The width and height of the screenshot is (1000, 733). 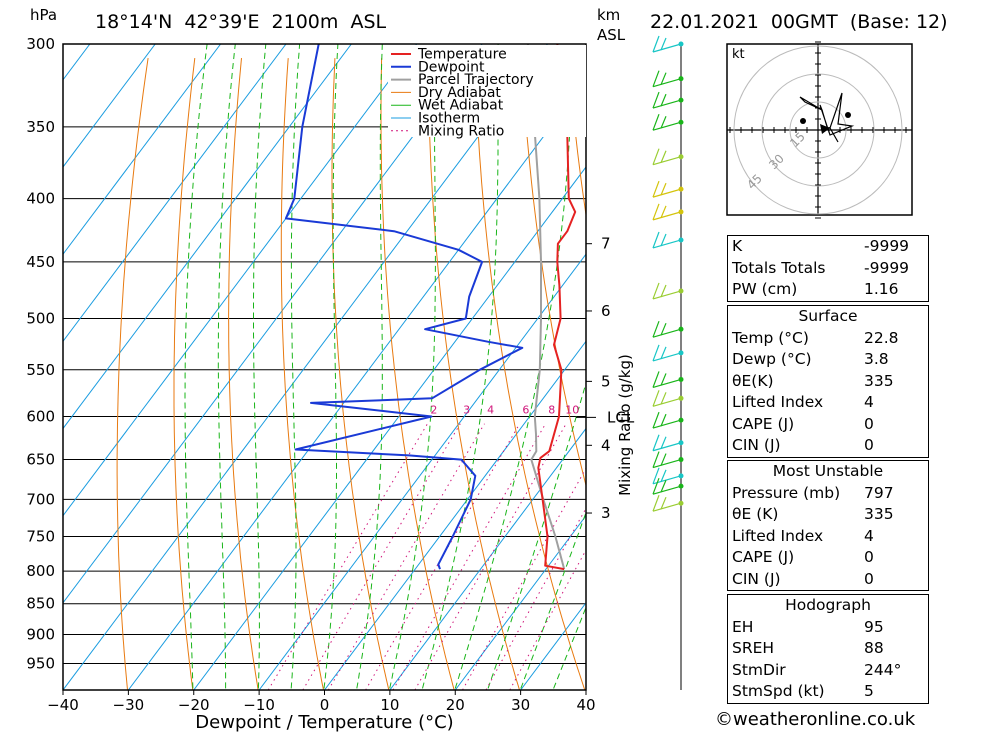 I want to click on pw-value: 1.16, so click(x=881, y=289).